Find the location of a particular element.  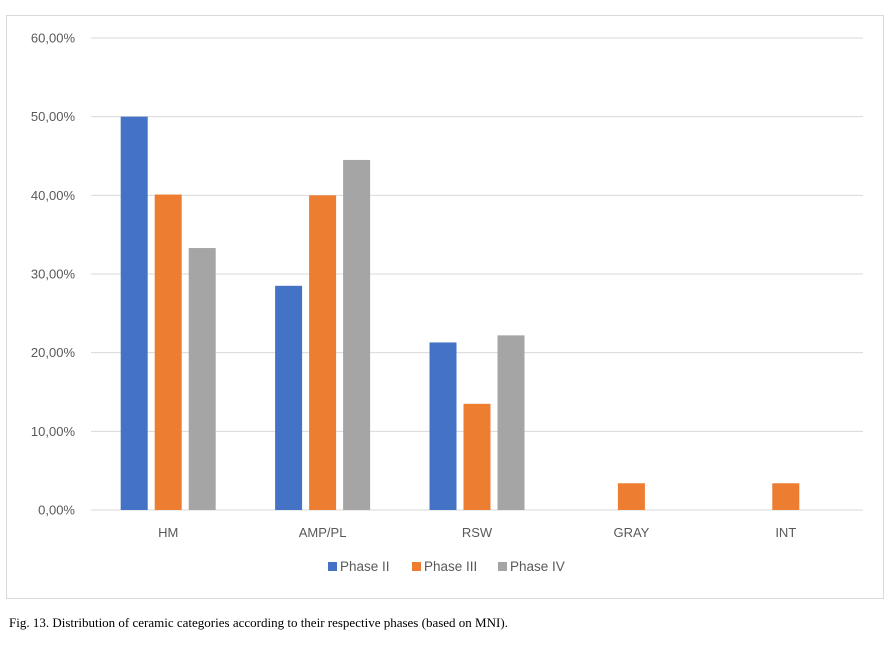

x-tick-label: INT is located at coordinates (785, 532).